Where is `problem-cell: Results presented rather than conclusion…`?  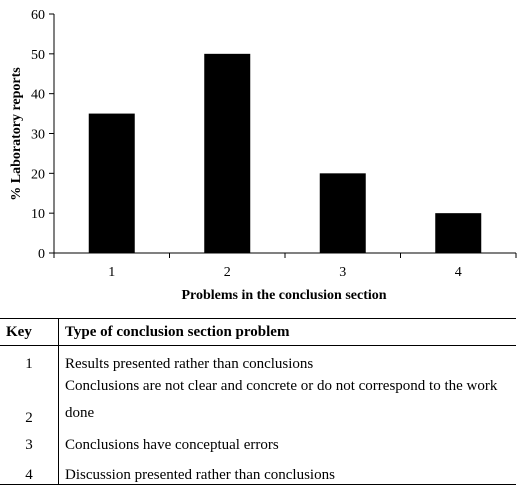
problem-cell: Results presented rather than conclusion… is located at coordinates (189, 364).